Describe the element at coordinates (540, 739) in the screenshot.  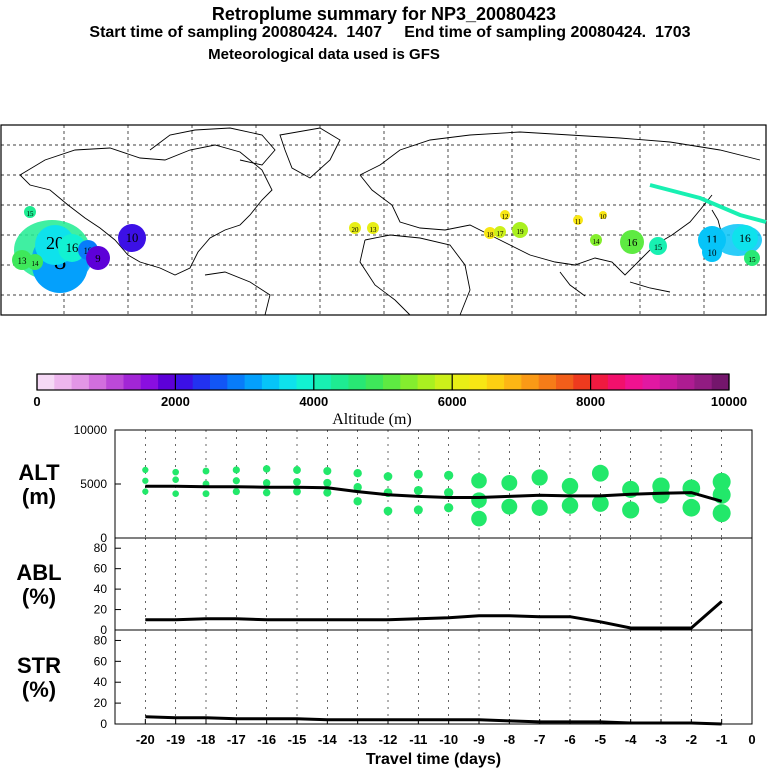
I see `x-tick-label: -7` at that location.